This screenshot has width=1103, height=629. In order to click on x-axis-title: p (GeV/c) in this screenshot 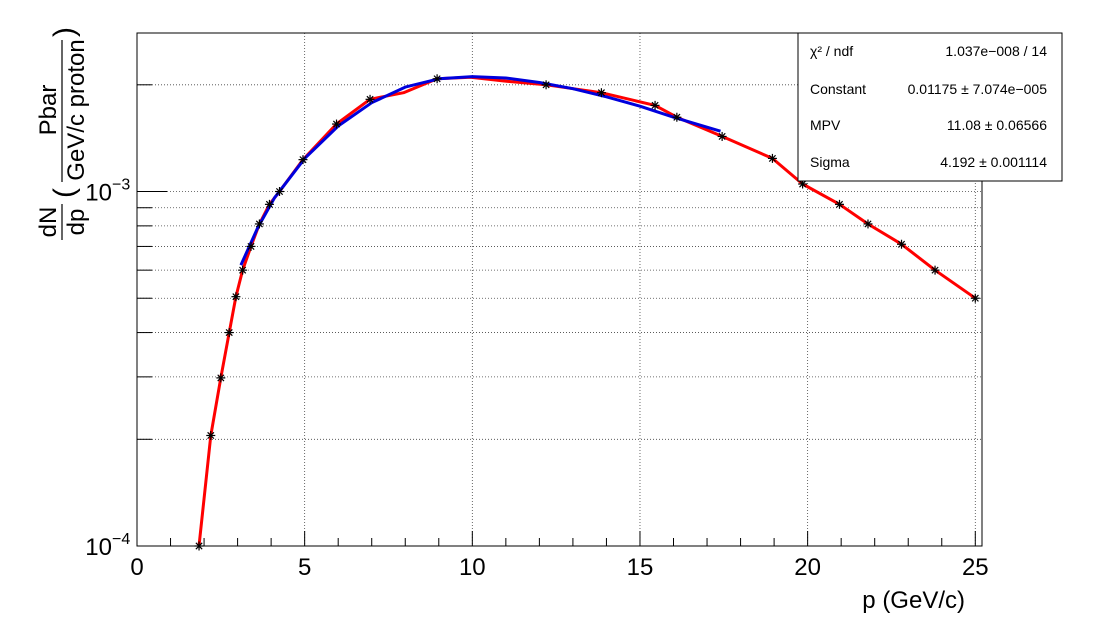, I will do `click(913, 600)`.